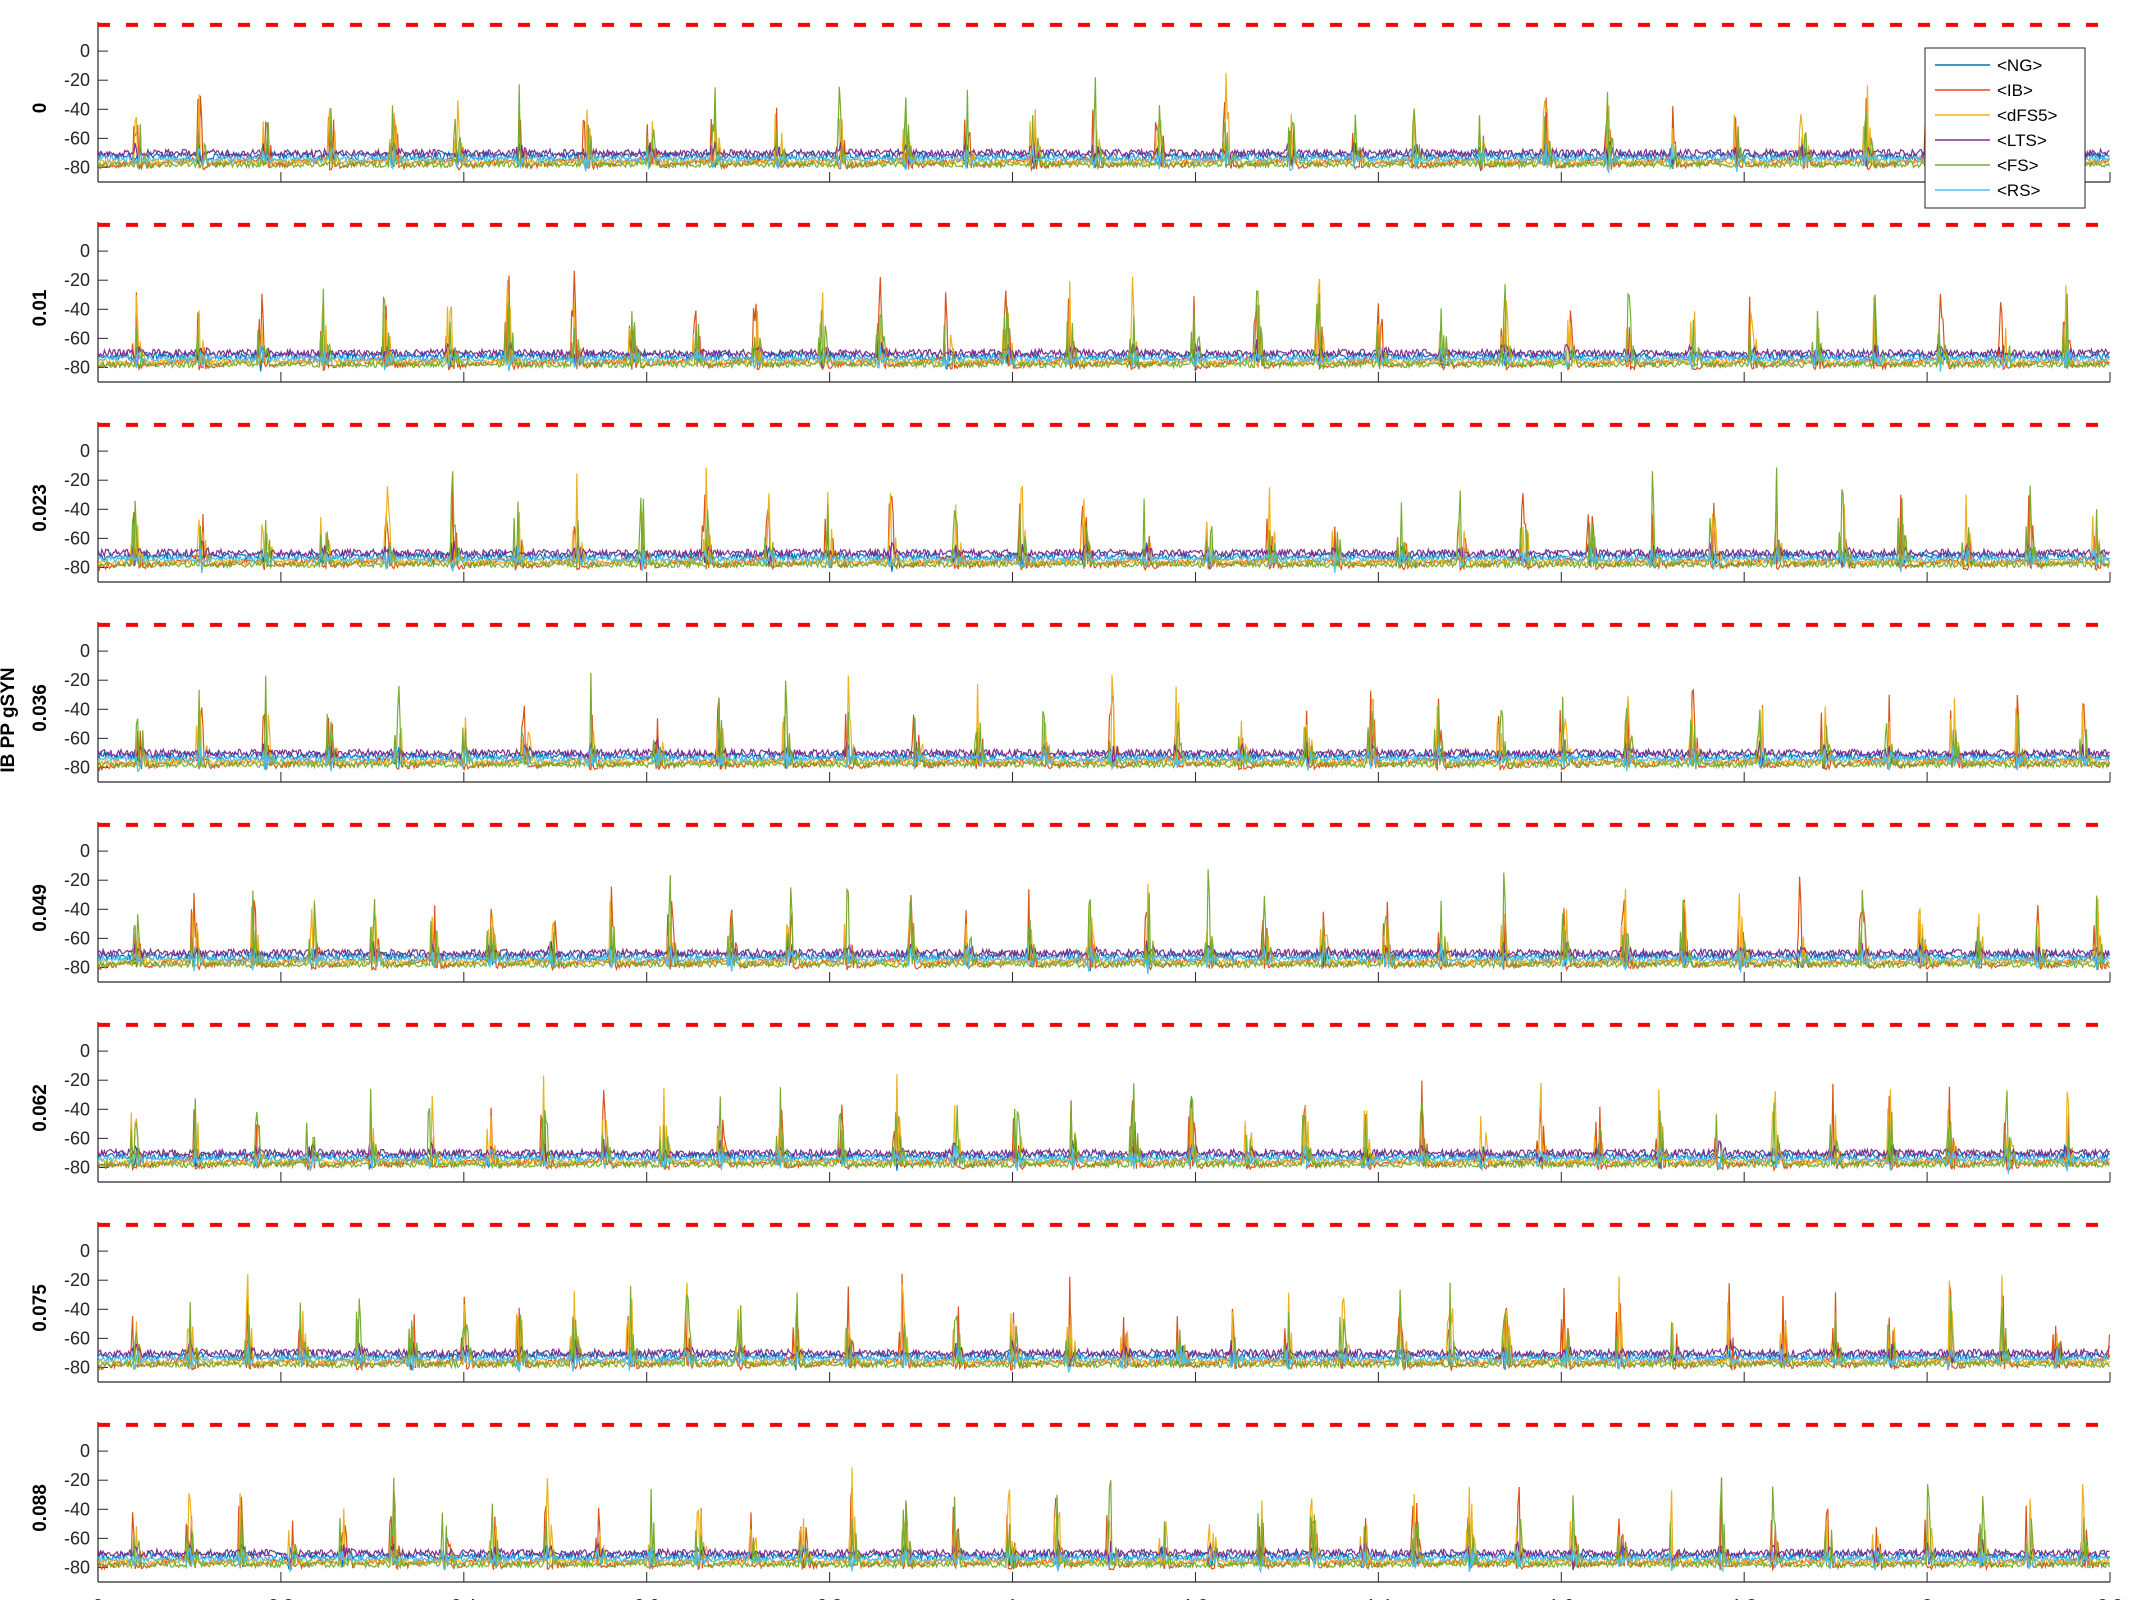 The width and height of the screenshot is (2133, 1600). I want to click on legend-entry: <FS>, so click(2018, 165).